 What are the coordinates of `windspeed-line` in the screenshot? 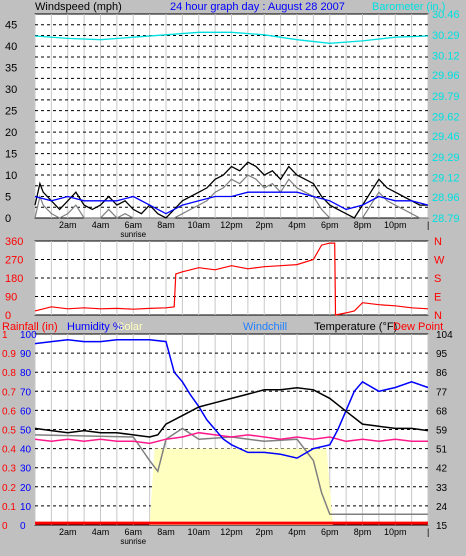 It's located at (231, 190).